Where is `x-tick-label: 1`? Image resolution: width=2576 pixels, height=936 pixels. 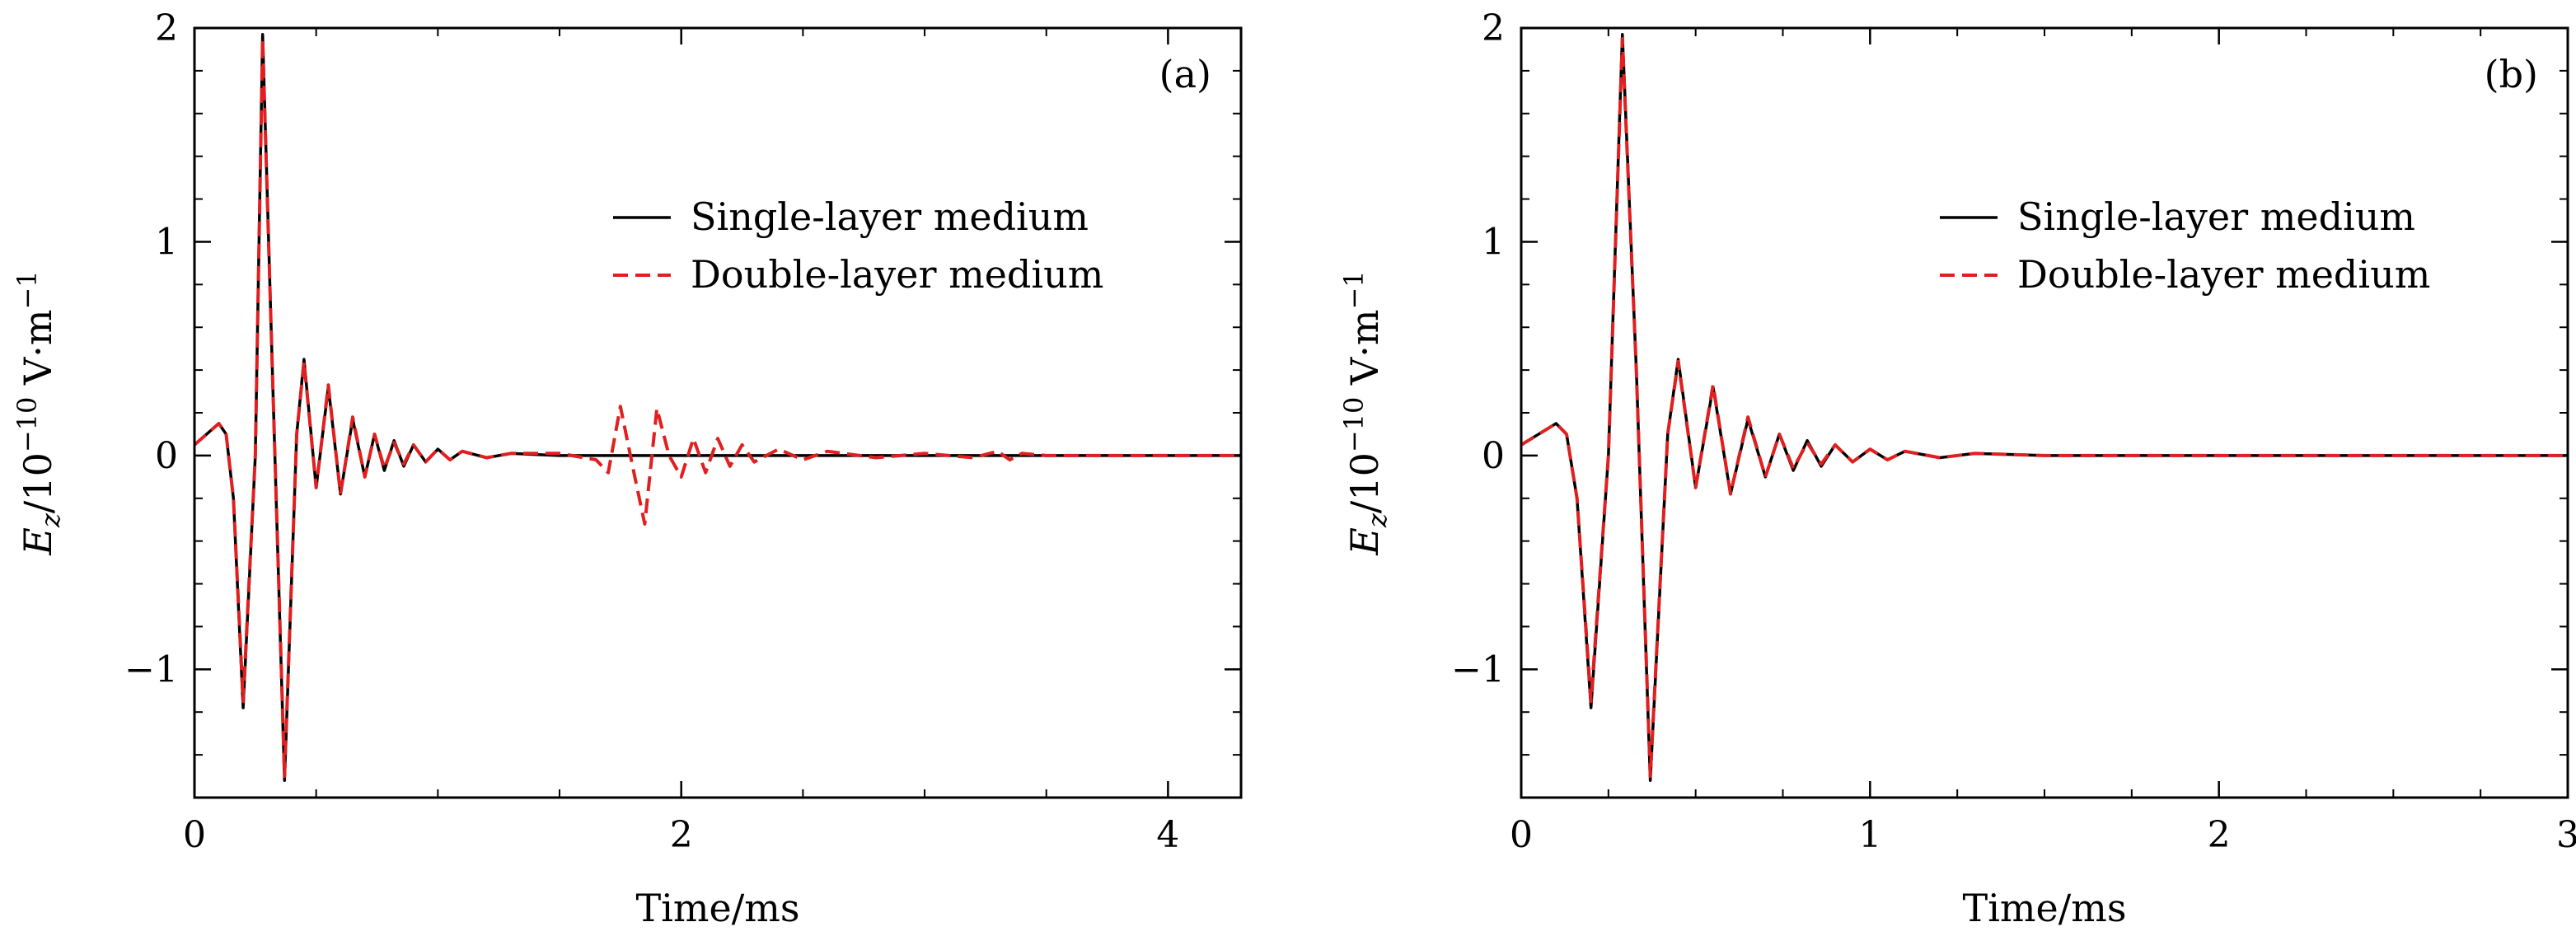
x-tick-label: 1 is located at coordinates (1869, 835).